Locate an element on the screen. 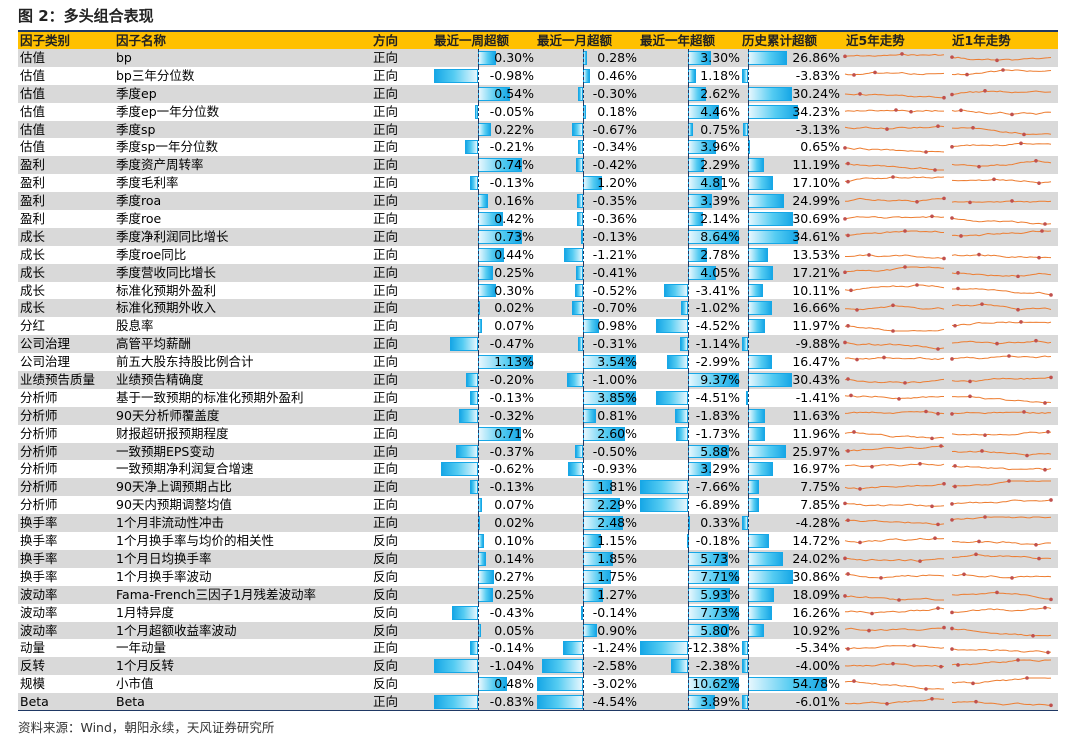 The width and height of the screenshot is (1080, 739). factor-name: bp三年分位数 is located at coordinates (155, 75).